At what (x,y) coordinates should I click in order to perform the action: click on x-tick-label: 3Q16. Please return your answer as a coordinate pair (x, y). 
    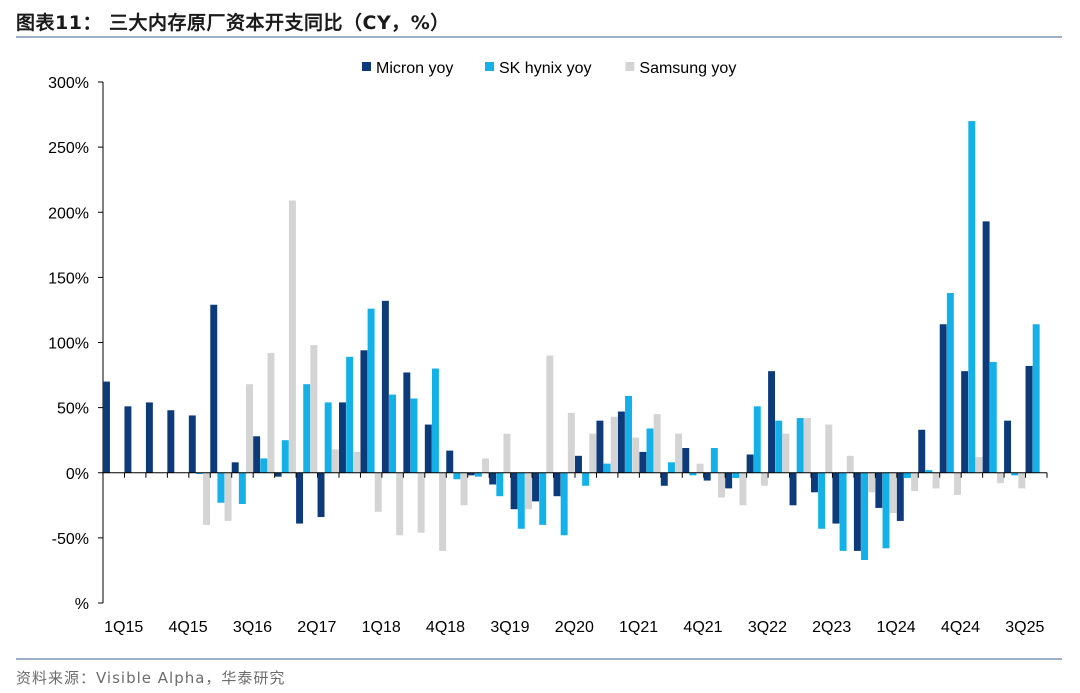
    Looking at the image, I should click on (252, 627).